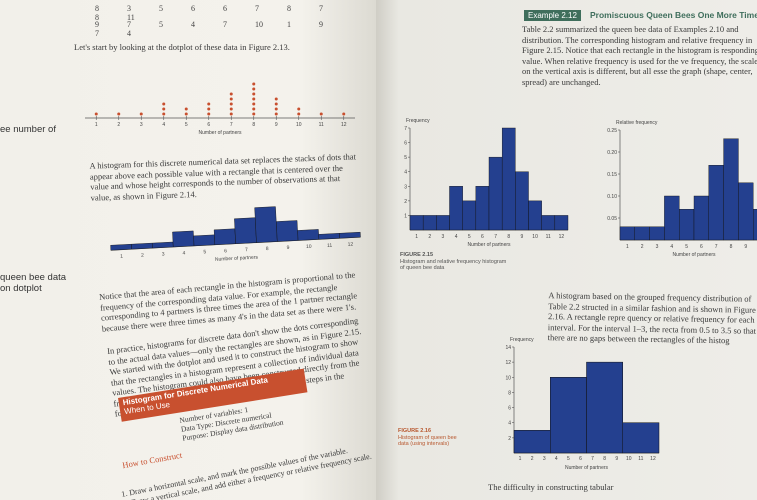  I want to click on caption-label: FIGURE 2.15, so click(417, 255).